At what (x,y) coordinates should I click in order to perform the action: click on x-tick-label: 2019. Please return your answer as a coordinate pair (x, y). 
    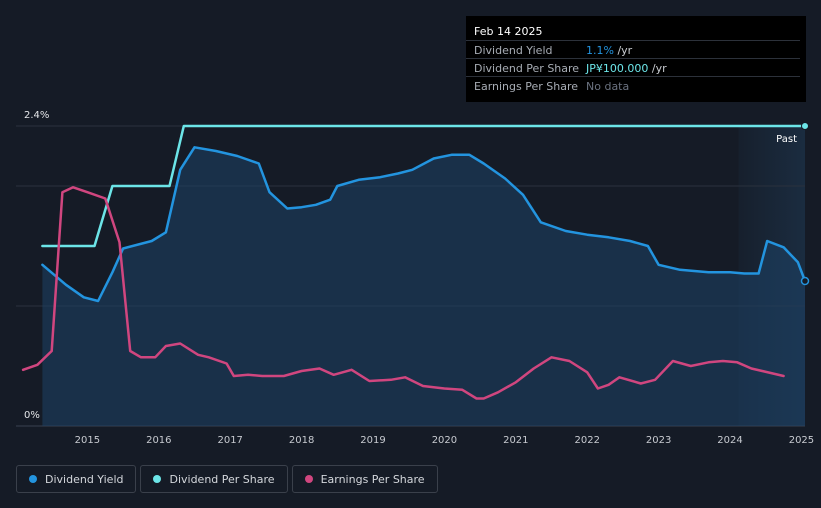
    Looking at the image, I should click on (372, 440).